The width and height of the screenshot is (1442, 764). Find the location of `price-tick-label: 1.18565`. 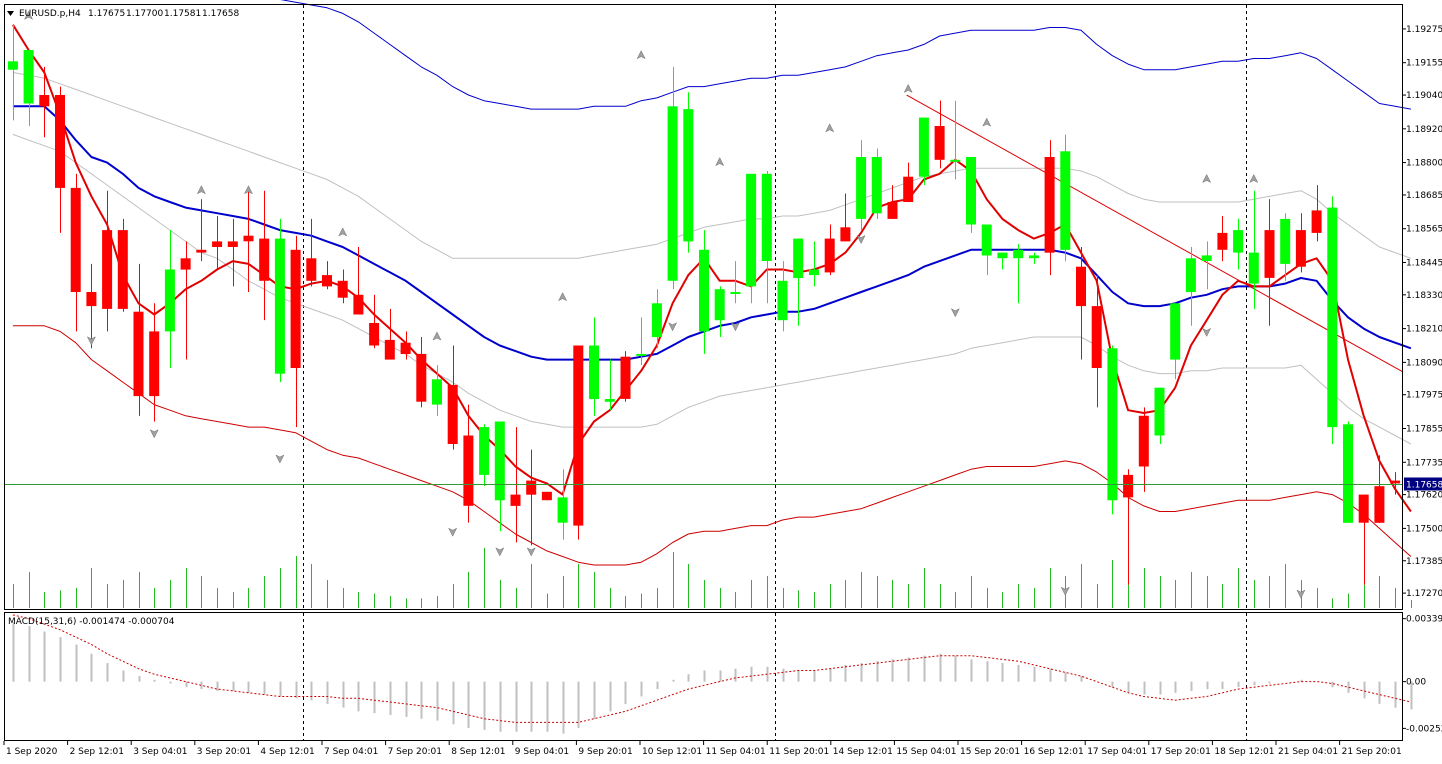

price-tick-label: 1.18565 is located at coordinates (1424, 230).